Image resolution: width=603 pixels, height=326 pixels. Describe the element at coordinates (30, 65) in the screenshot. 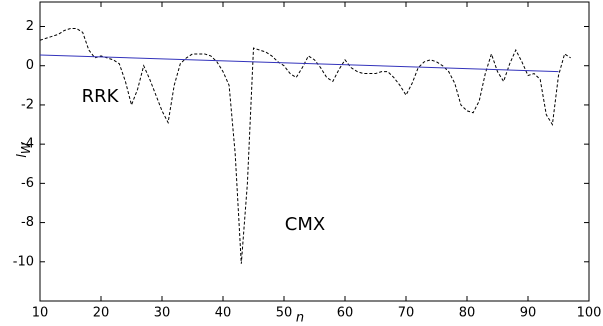

I see `y-tick-label: 0` at that location.